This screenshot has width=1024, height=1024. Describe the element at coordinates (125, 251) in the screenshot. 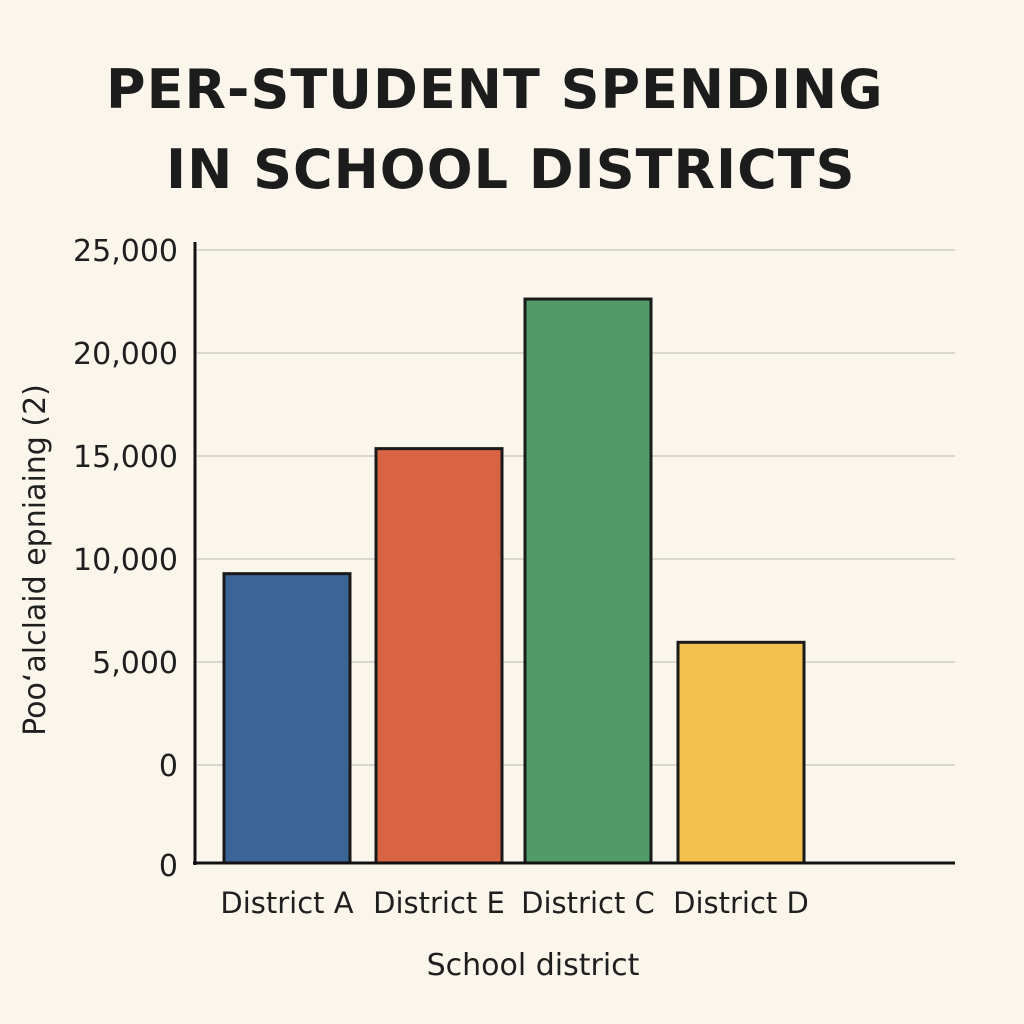

I see `y-tick-label-0: 25,000` at that location.